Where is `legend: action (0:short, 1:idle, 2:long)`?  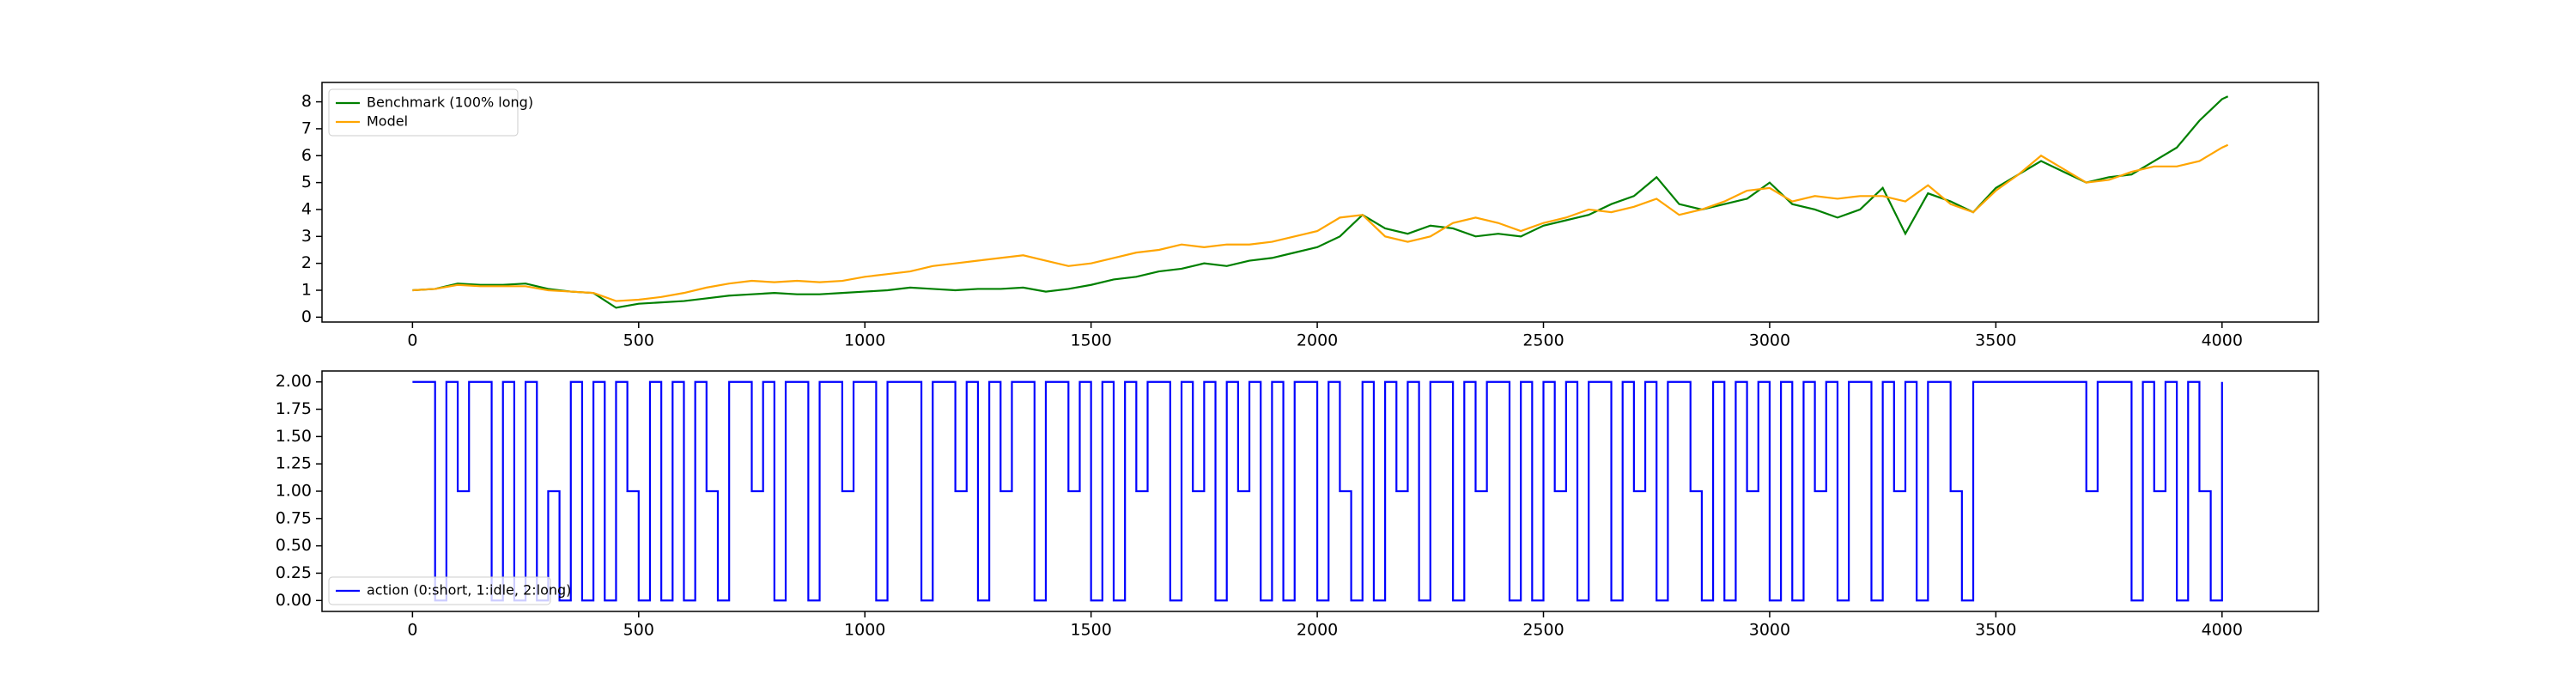 legend: action (0:short, 1:idle, 2:long) is located at coordinates (450, 590).